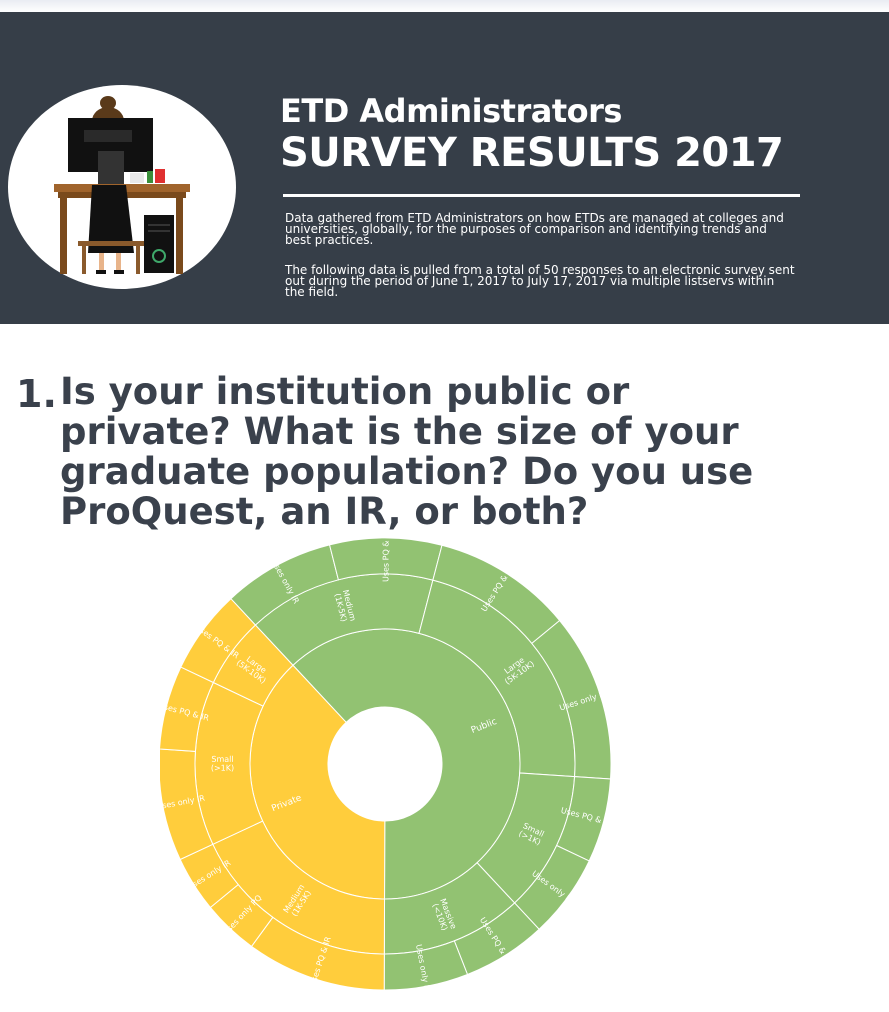  What do you see at coordinates (218, 641) in the screenshot?
I see `private-large-5k-10k-uses-pq-ir-segment` at bounding box center [218, 641].